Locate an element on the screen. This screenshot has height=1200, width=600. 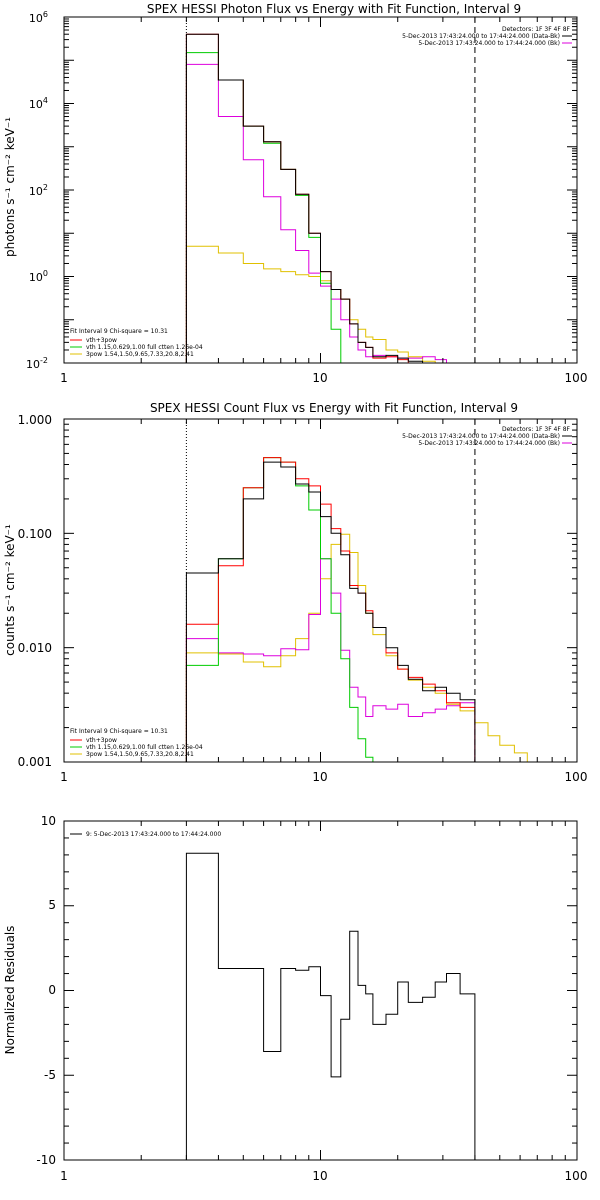
photon-ytick-label: 10² is located at coordinates (38, 190).